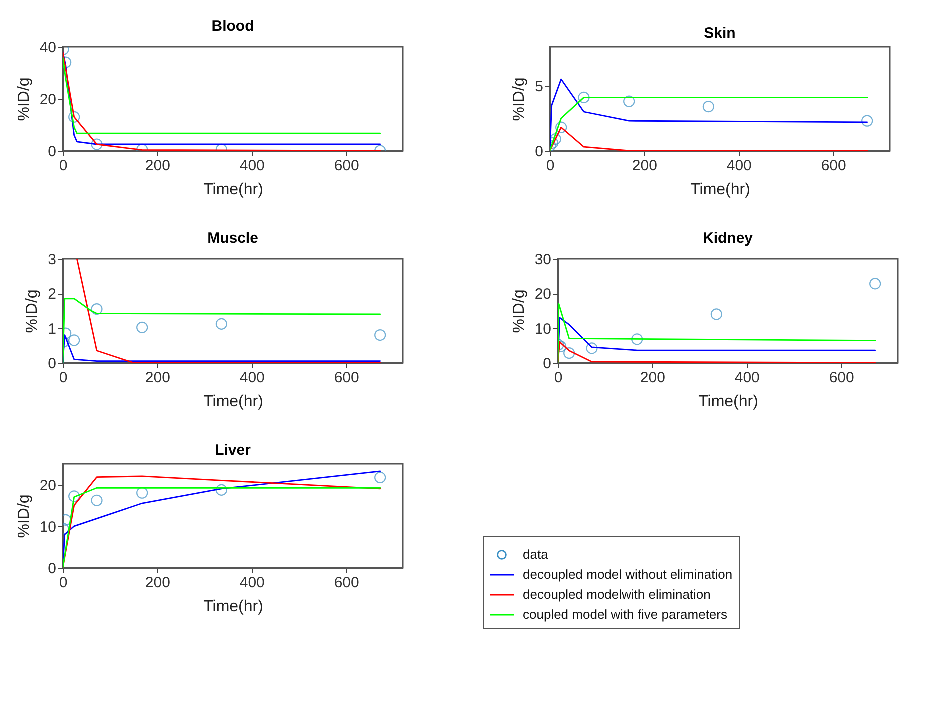  What do you see at coordinates (52, 295) in the screenshot?
I see `y-tick-label: 2` at bounding box center [52, 295].